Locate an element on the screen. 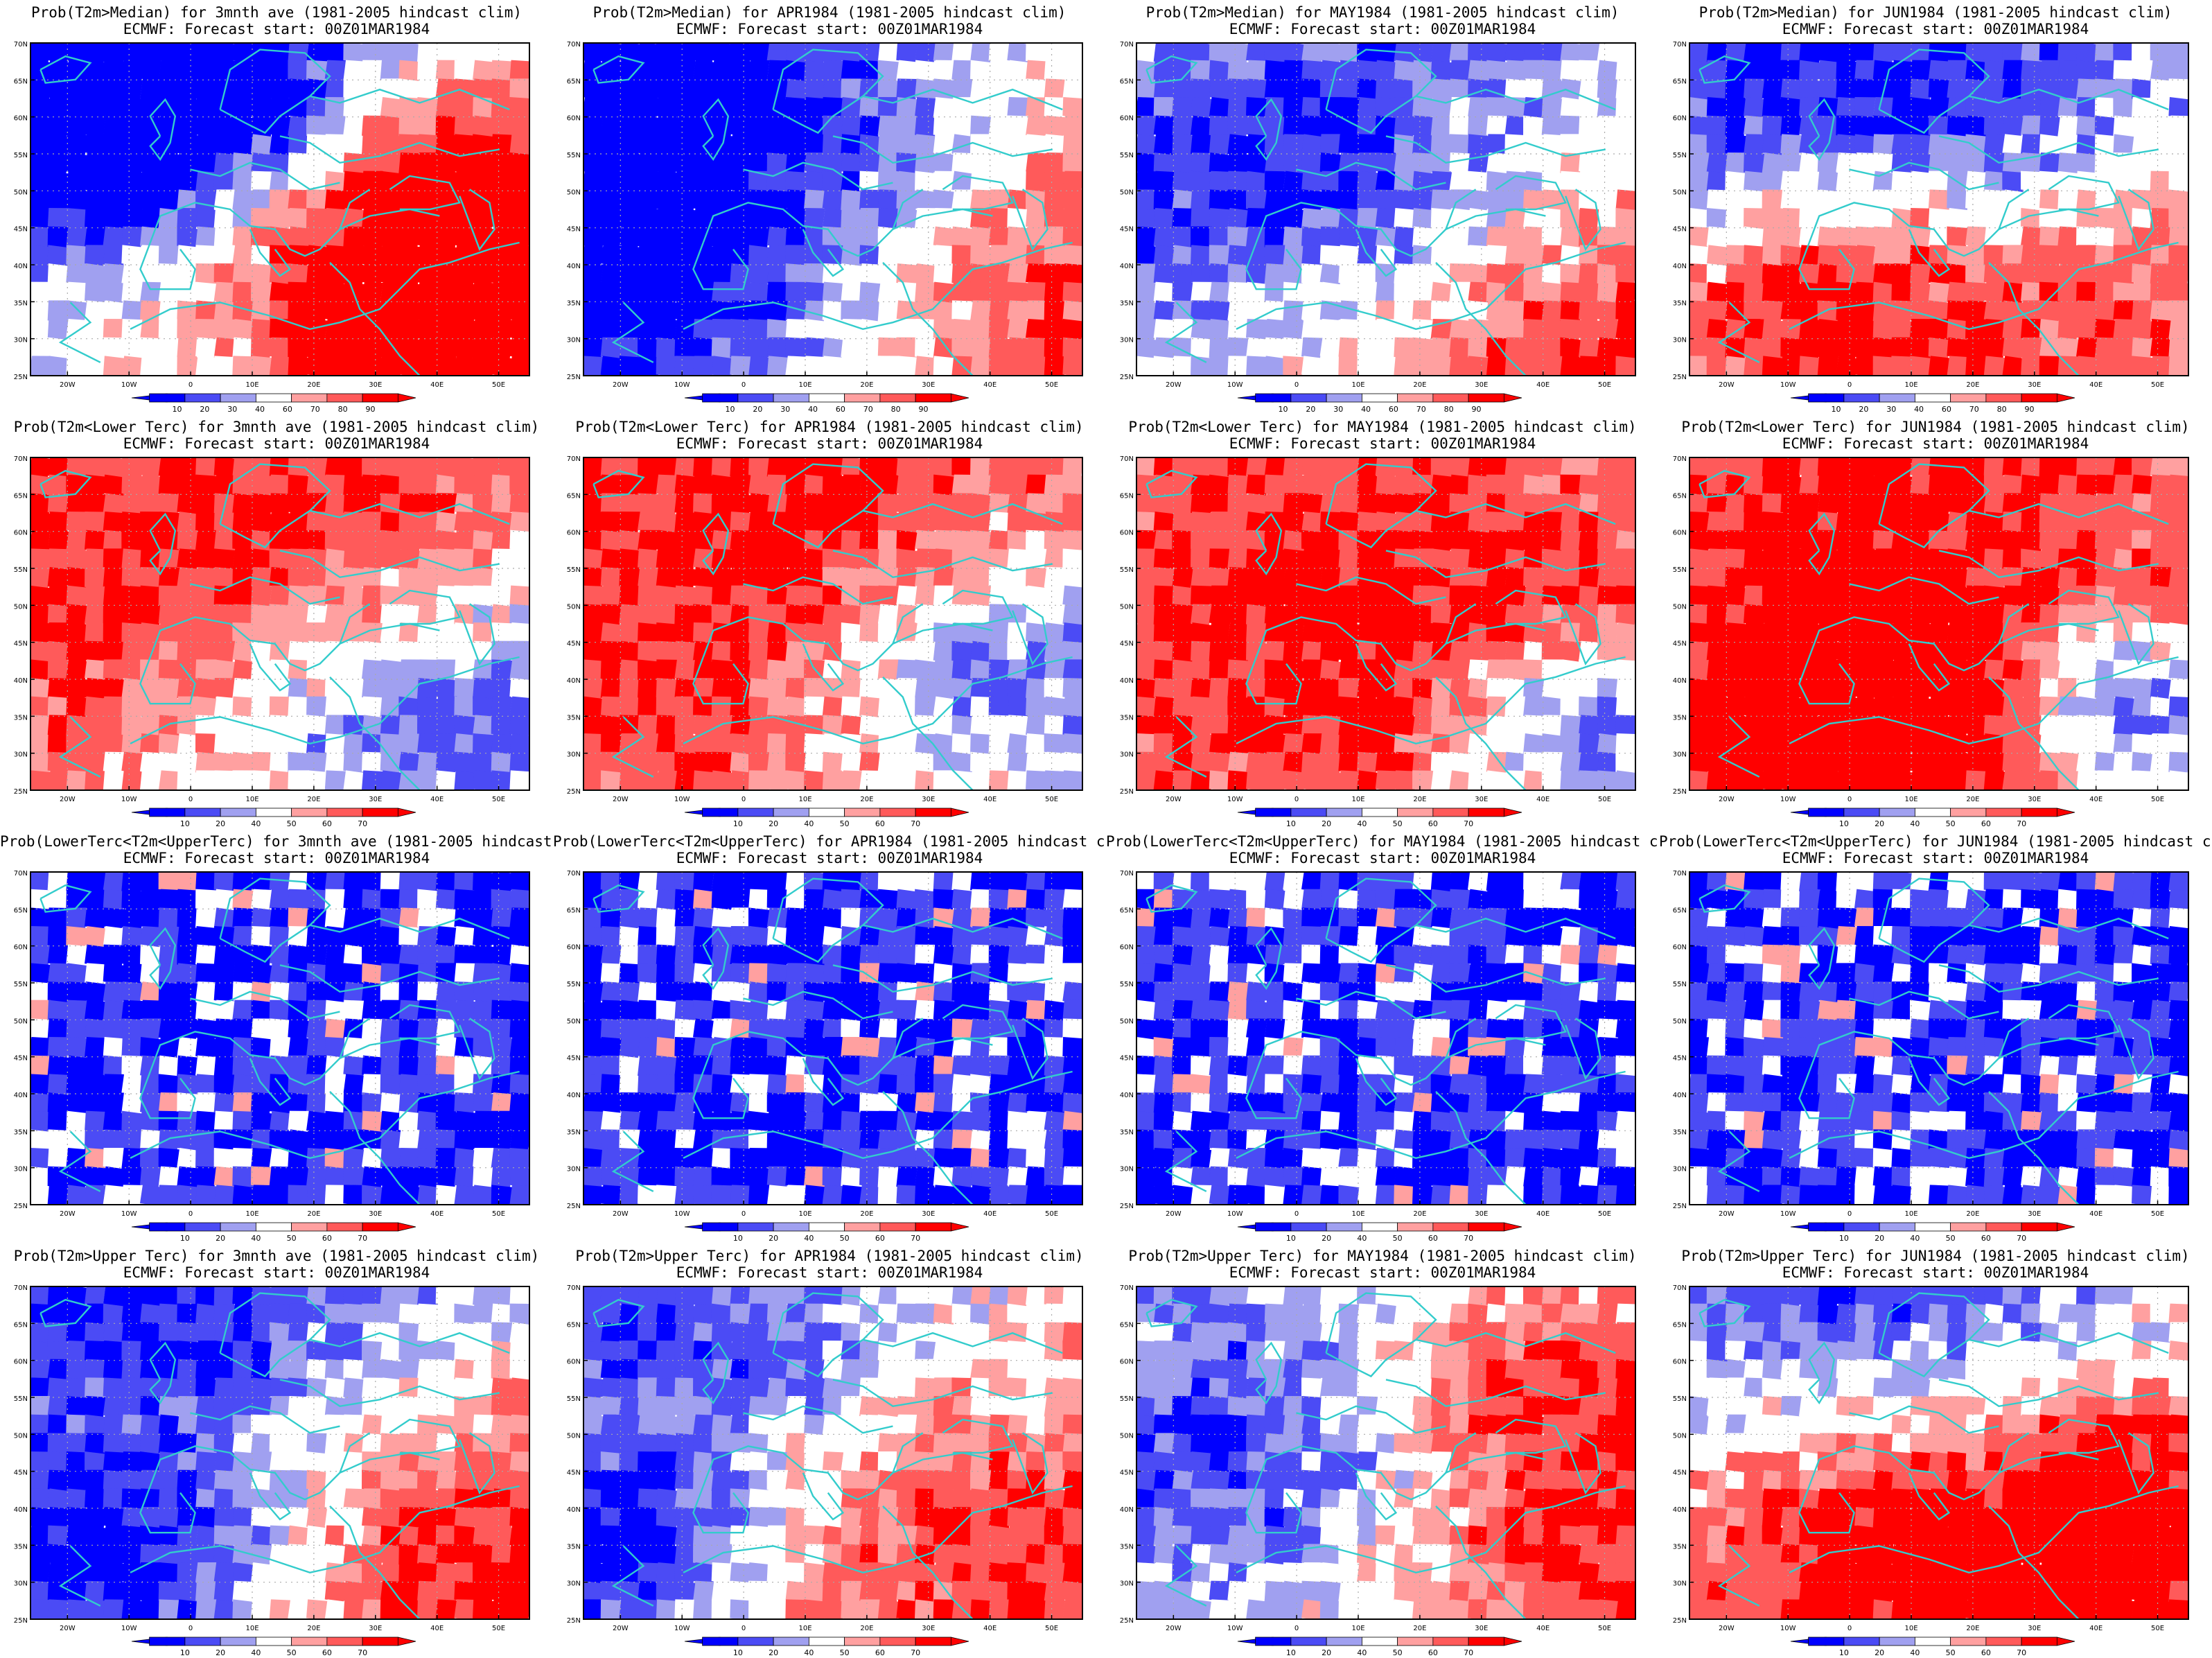  lat-tick-label: 25N is located at coordinates (1680, 792).